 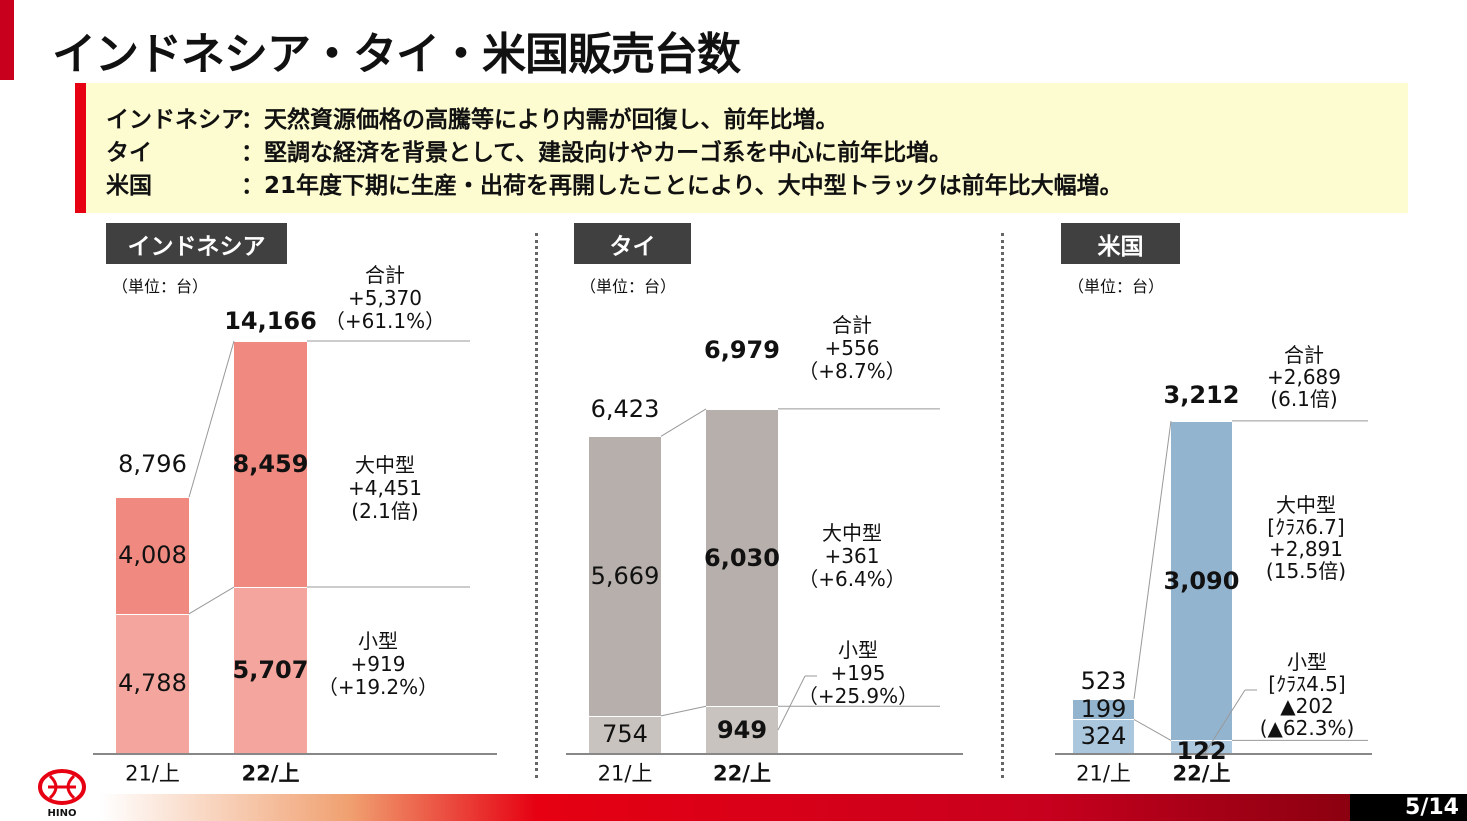 What do you see at coordinates (852, 371) in the screenshot?
I see `annotation-total: （+8.7%）` at bounding box center [852, 371].